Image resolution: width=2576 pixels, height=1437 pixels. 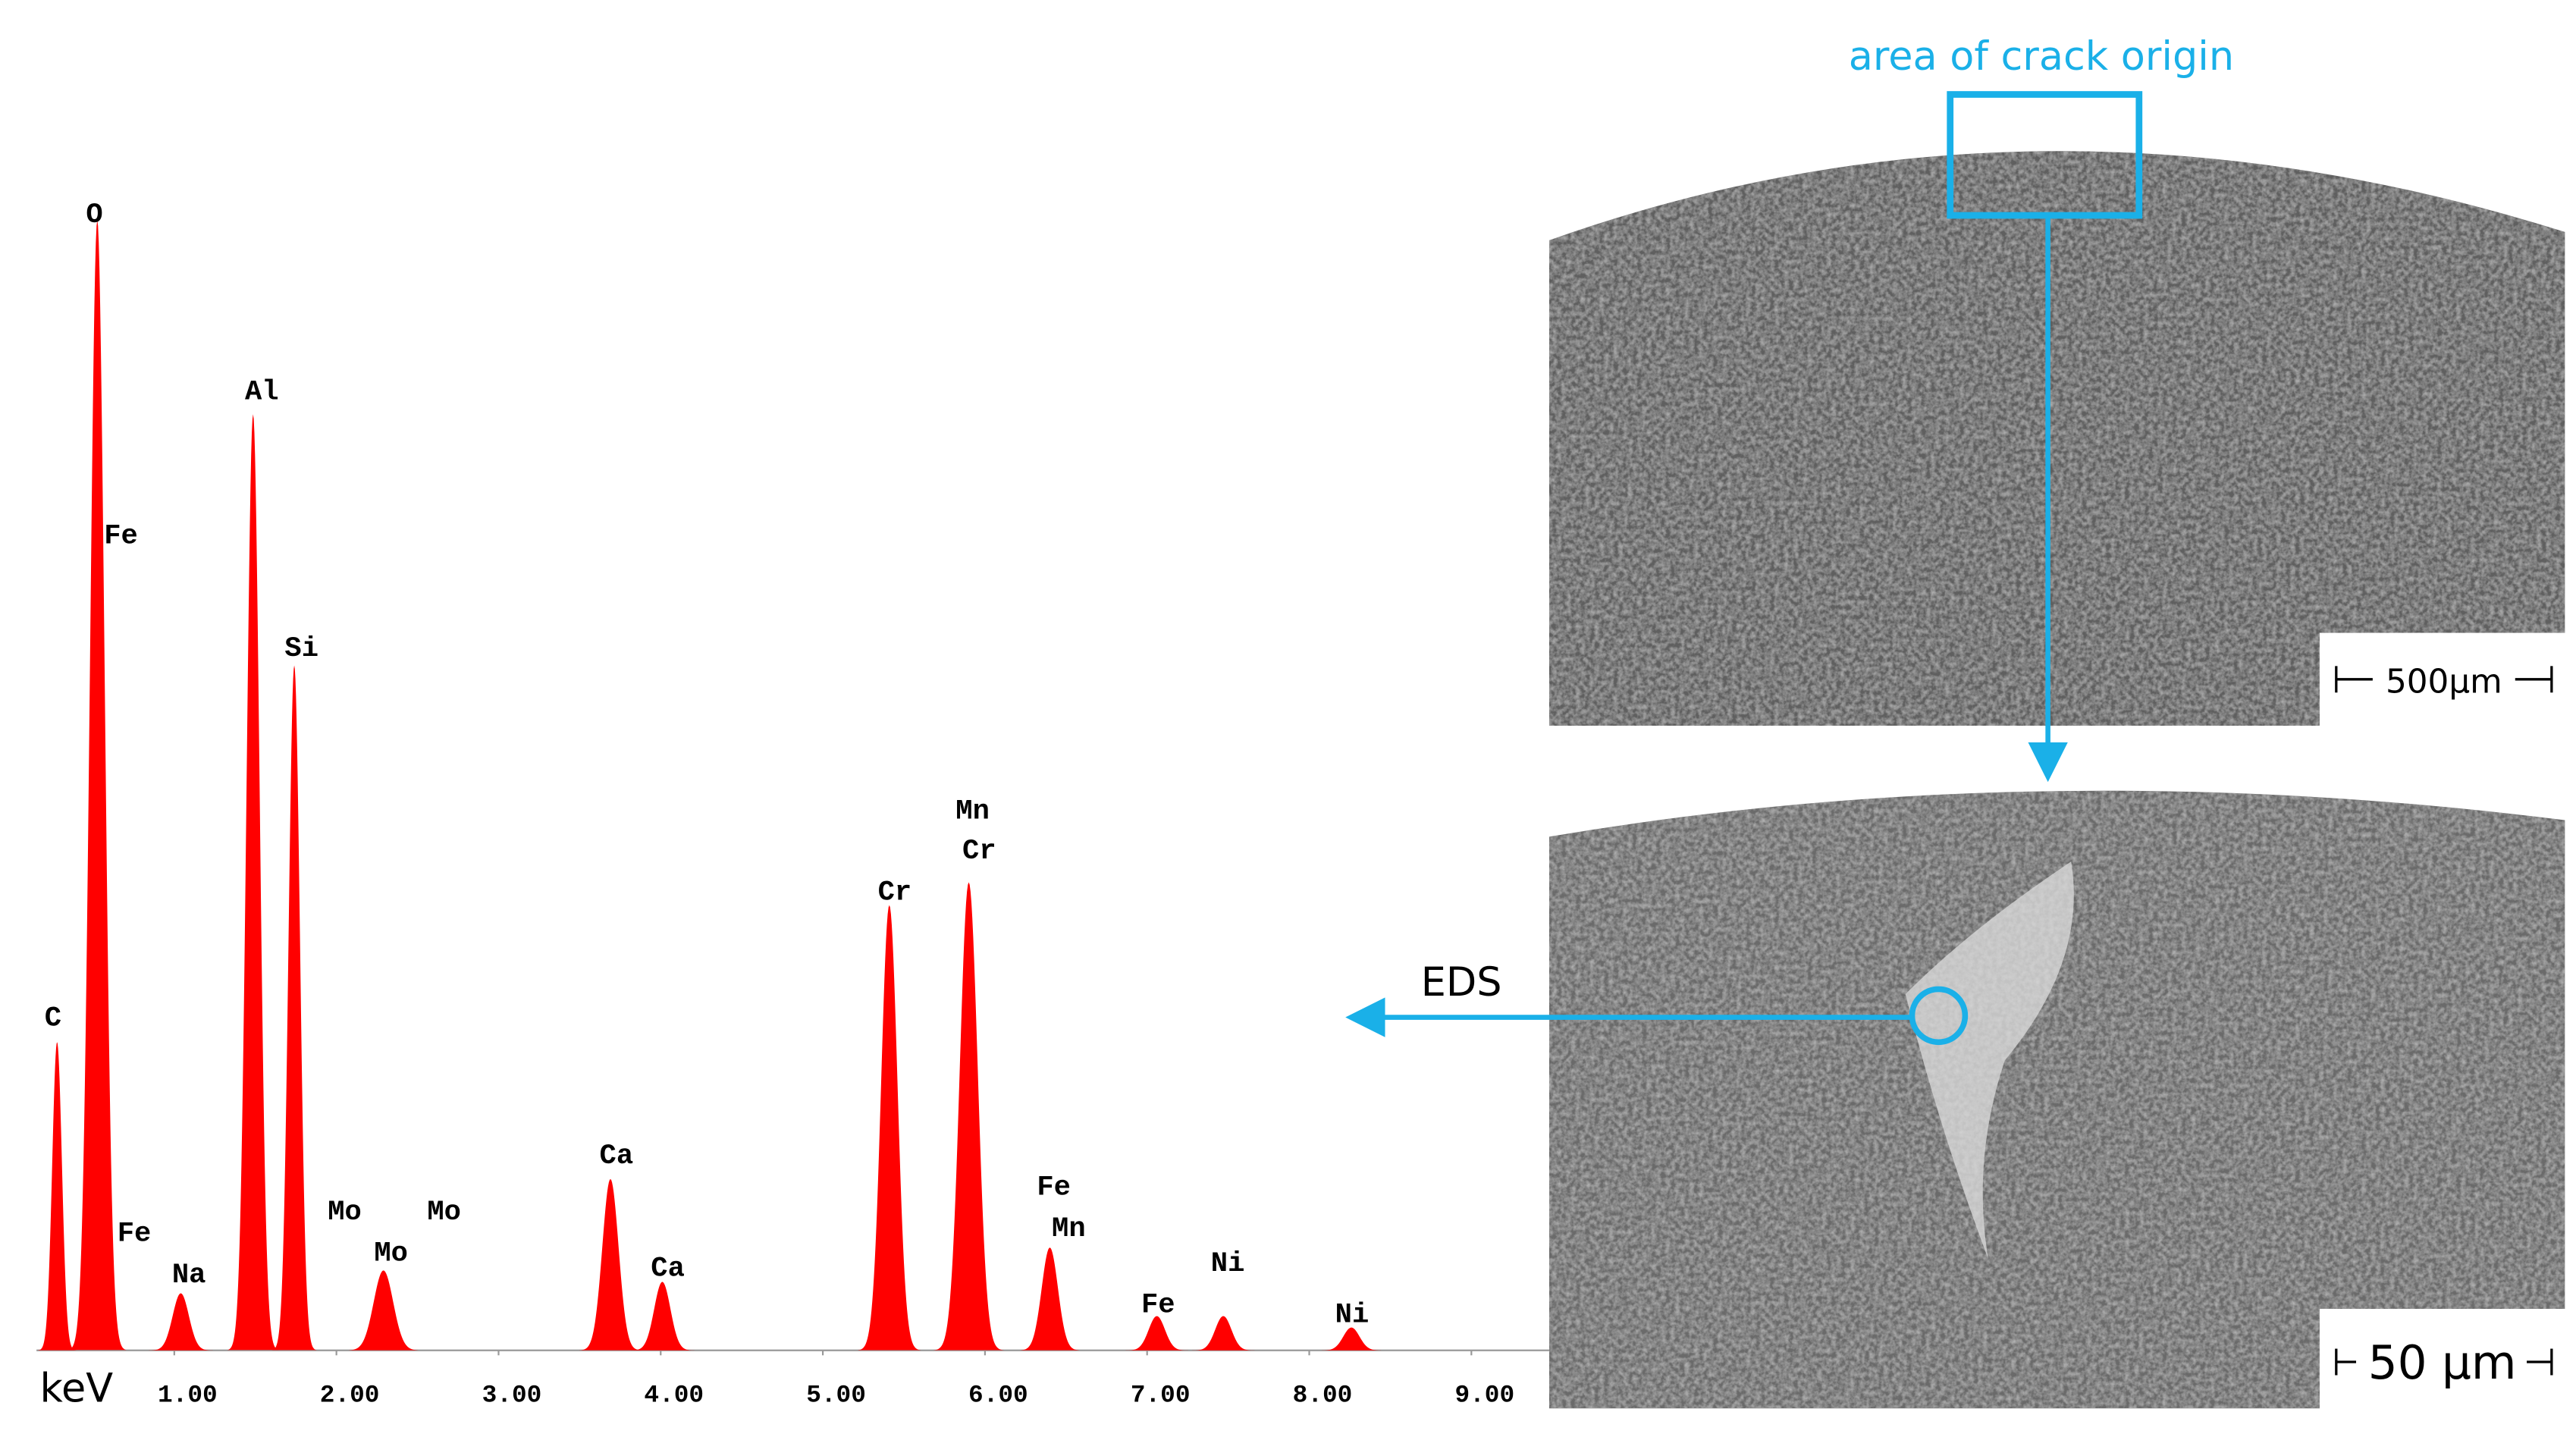 What do you see at coordinates (76, 1388) in the screenshot?
I see `x-axis-label: keV` at bounding box center [76, 1388].